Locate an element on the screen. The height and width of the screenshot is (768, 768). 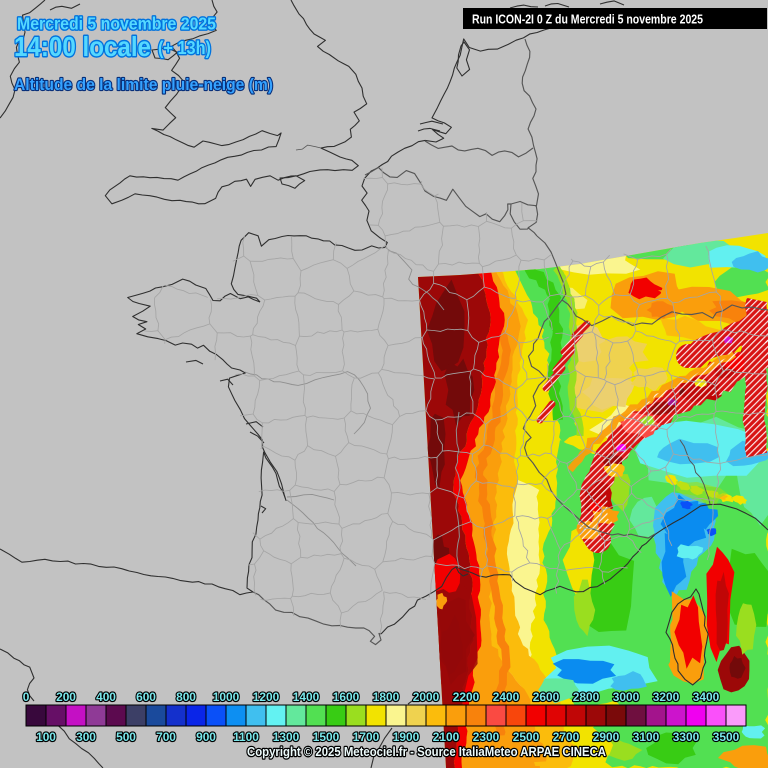
svg-text: 100 is located at coordinates (46, 737).